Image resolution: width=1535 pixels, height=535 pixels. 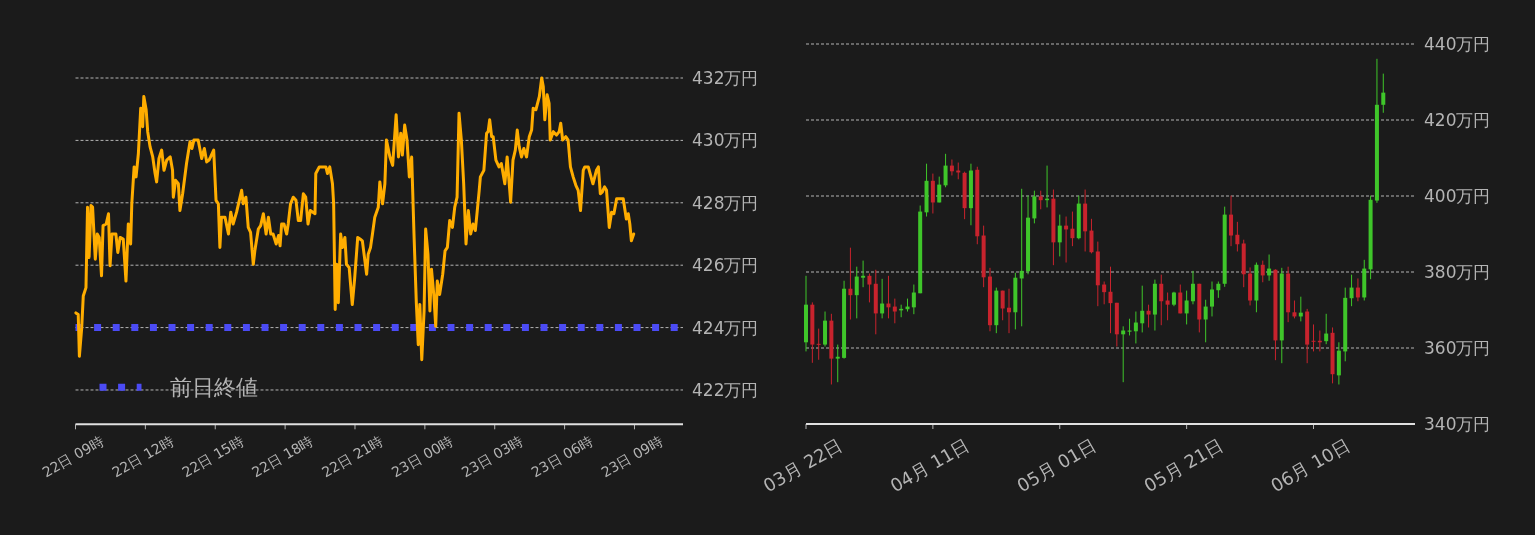 What do you see at coordinates (1457, 348) in the screenshot?
I see `y-tick-label: 360万円` at bounding box center [1457, 348].